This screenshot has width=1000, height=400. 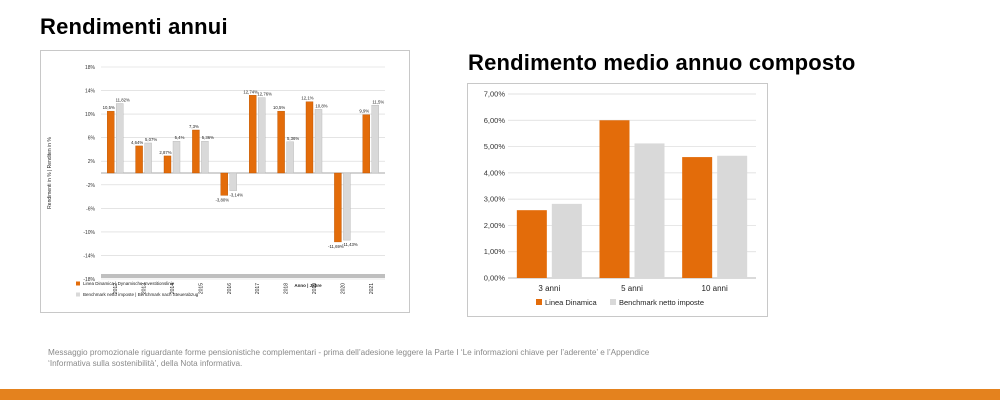 I want to click on y-tick-label: 7,00%, so click(x=495, y=94).